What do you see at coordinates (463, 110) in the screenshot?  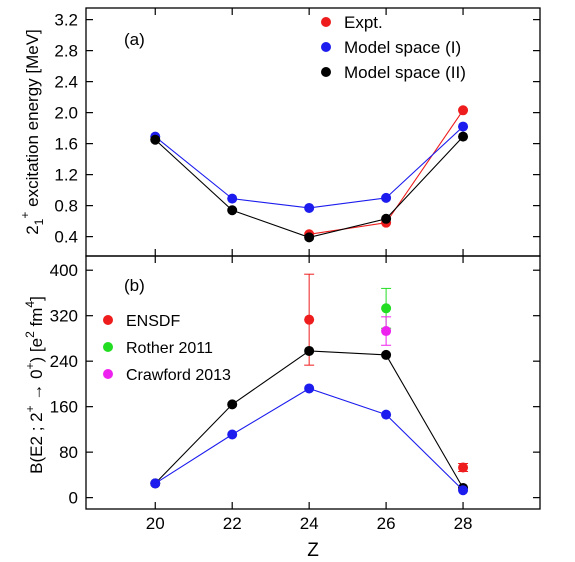 I see `expt--point` at bounding box center [463, 110].